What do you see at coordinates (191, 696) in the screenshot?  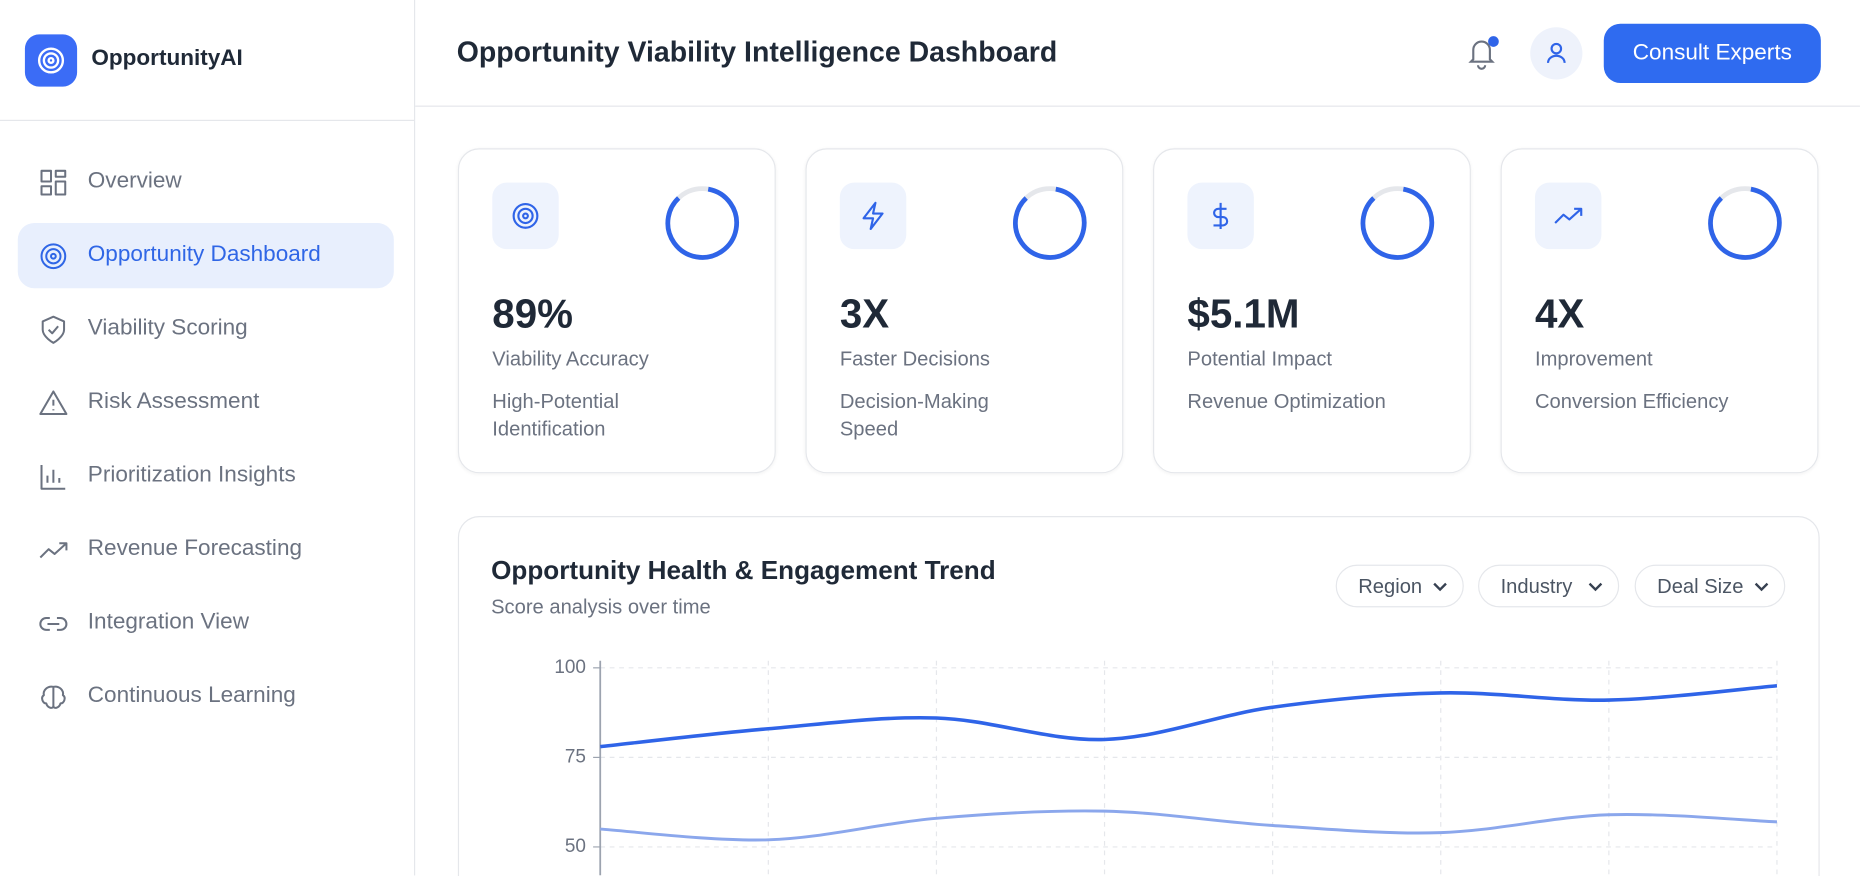 I see `nav-label: Continuous Learning` at bounding box center [191, 696].